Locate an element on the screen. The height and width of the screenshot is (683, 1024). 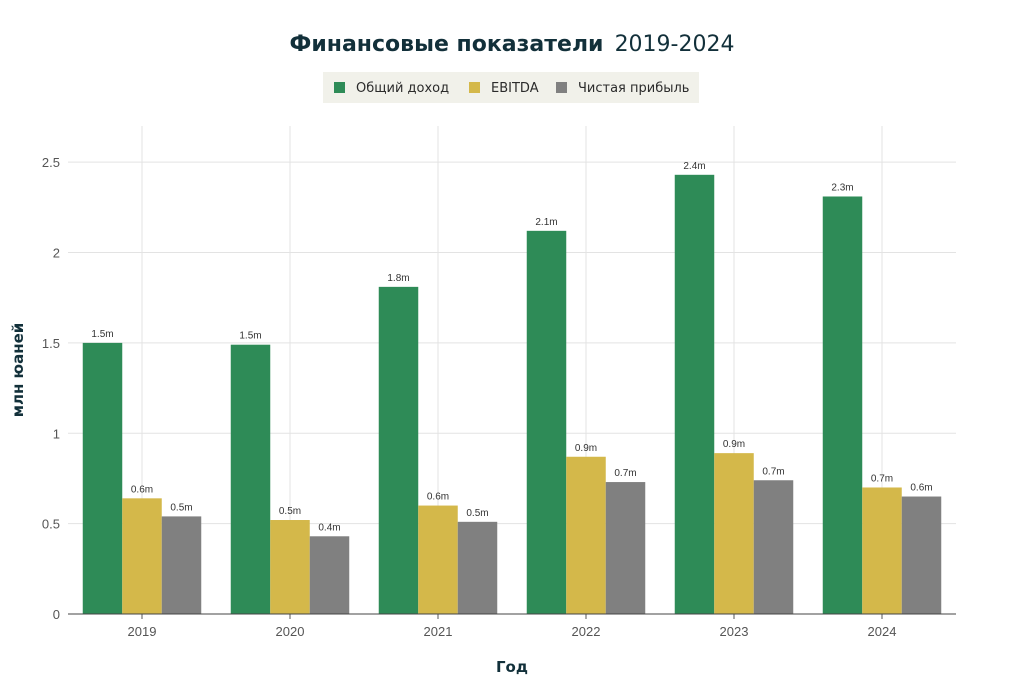
x-tick-label: 2020 is located at coordinates (290, 631).